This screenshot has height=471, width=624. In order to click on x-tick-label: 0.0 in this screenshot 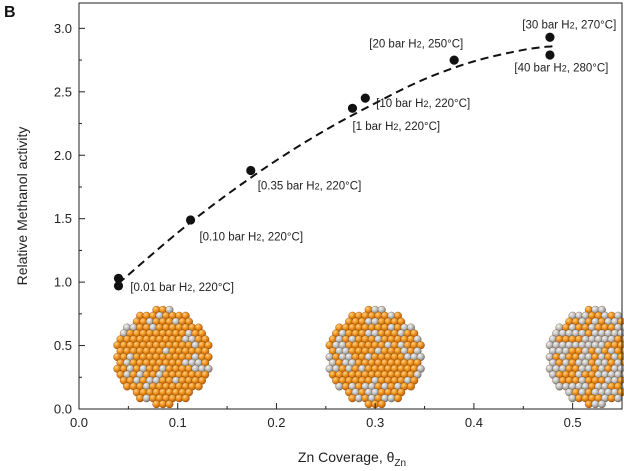, I will do `click(79, 422)`.